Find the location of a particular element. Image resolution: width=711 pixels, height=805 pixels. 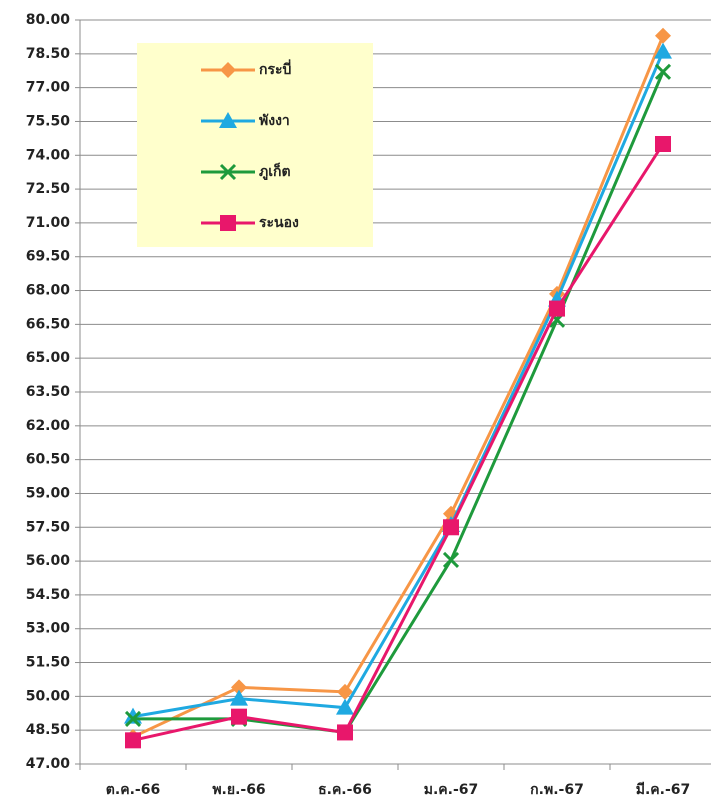

x-tick-label: ธ.ค.-66 is located at coordinates (345, 790).